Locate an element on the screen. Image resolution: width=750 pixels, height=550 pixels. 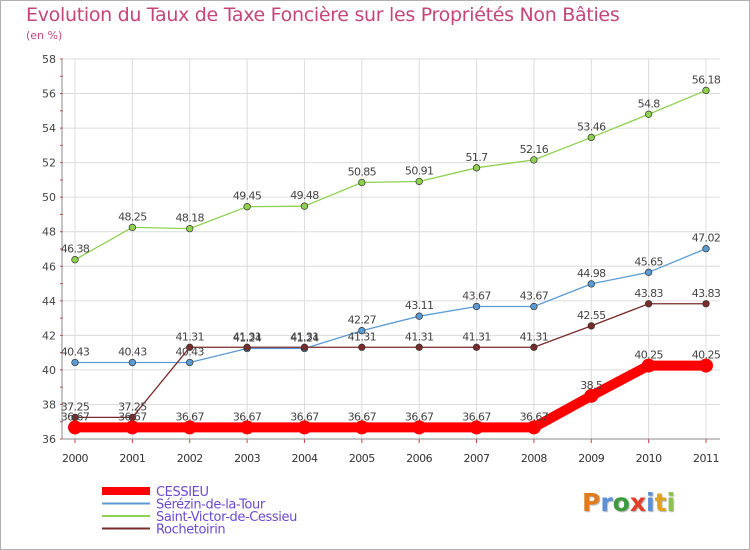
data-label: 38.5 is located at coordinates (591, 385).